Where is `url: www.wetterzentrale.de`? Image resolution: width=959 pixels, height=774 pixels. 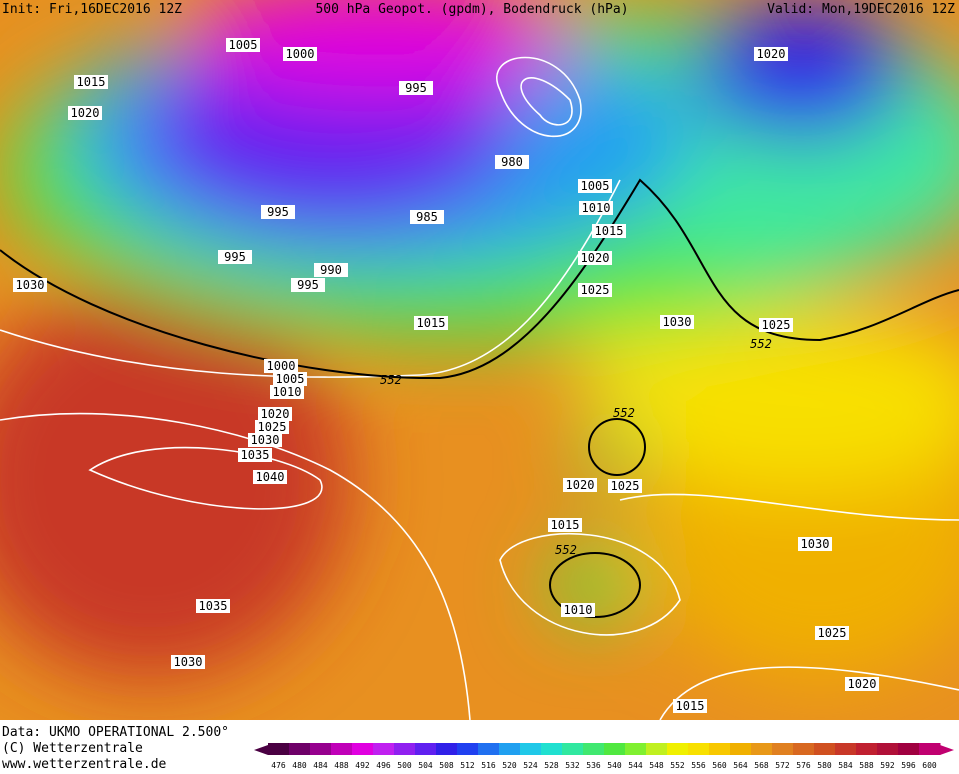
url: www.wetterzentrale.de is located at coordinates (84, 763).